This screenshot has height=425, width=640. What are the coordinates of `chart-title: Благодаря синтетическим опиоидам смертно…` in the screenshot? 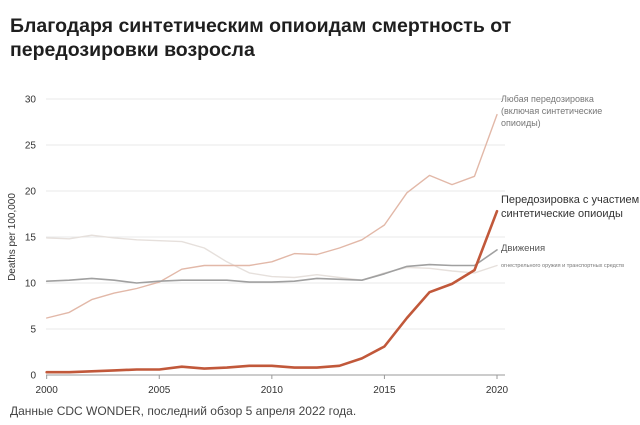 It's located at (261, 38).